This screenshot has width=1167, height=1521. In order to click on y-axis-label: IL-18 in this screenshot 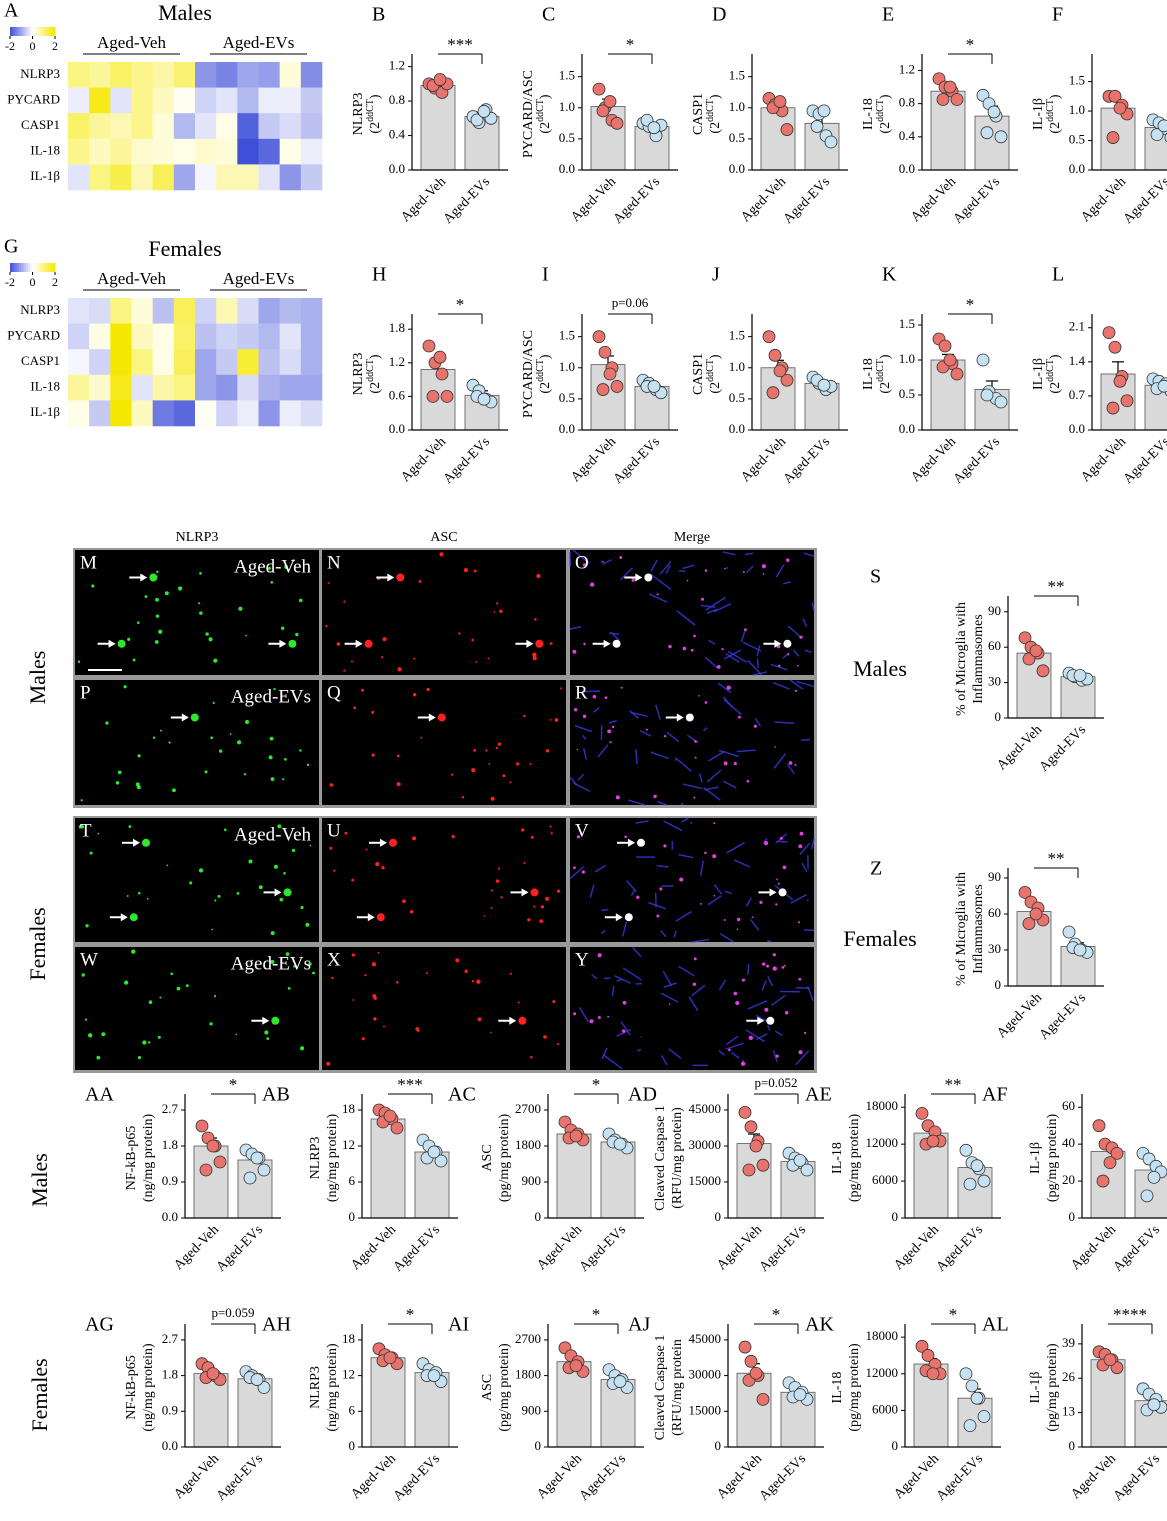, I will do `click(868, 374)`.